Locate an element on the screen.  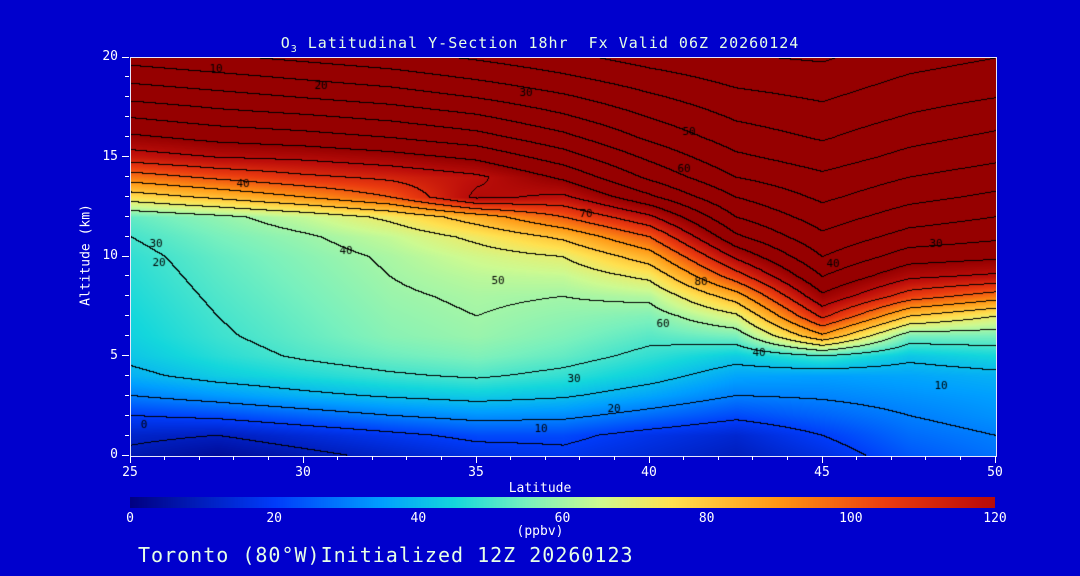
y-tick-label: 10 is located at coordinates (110, 255).